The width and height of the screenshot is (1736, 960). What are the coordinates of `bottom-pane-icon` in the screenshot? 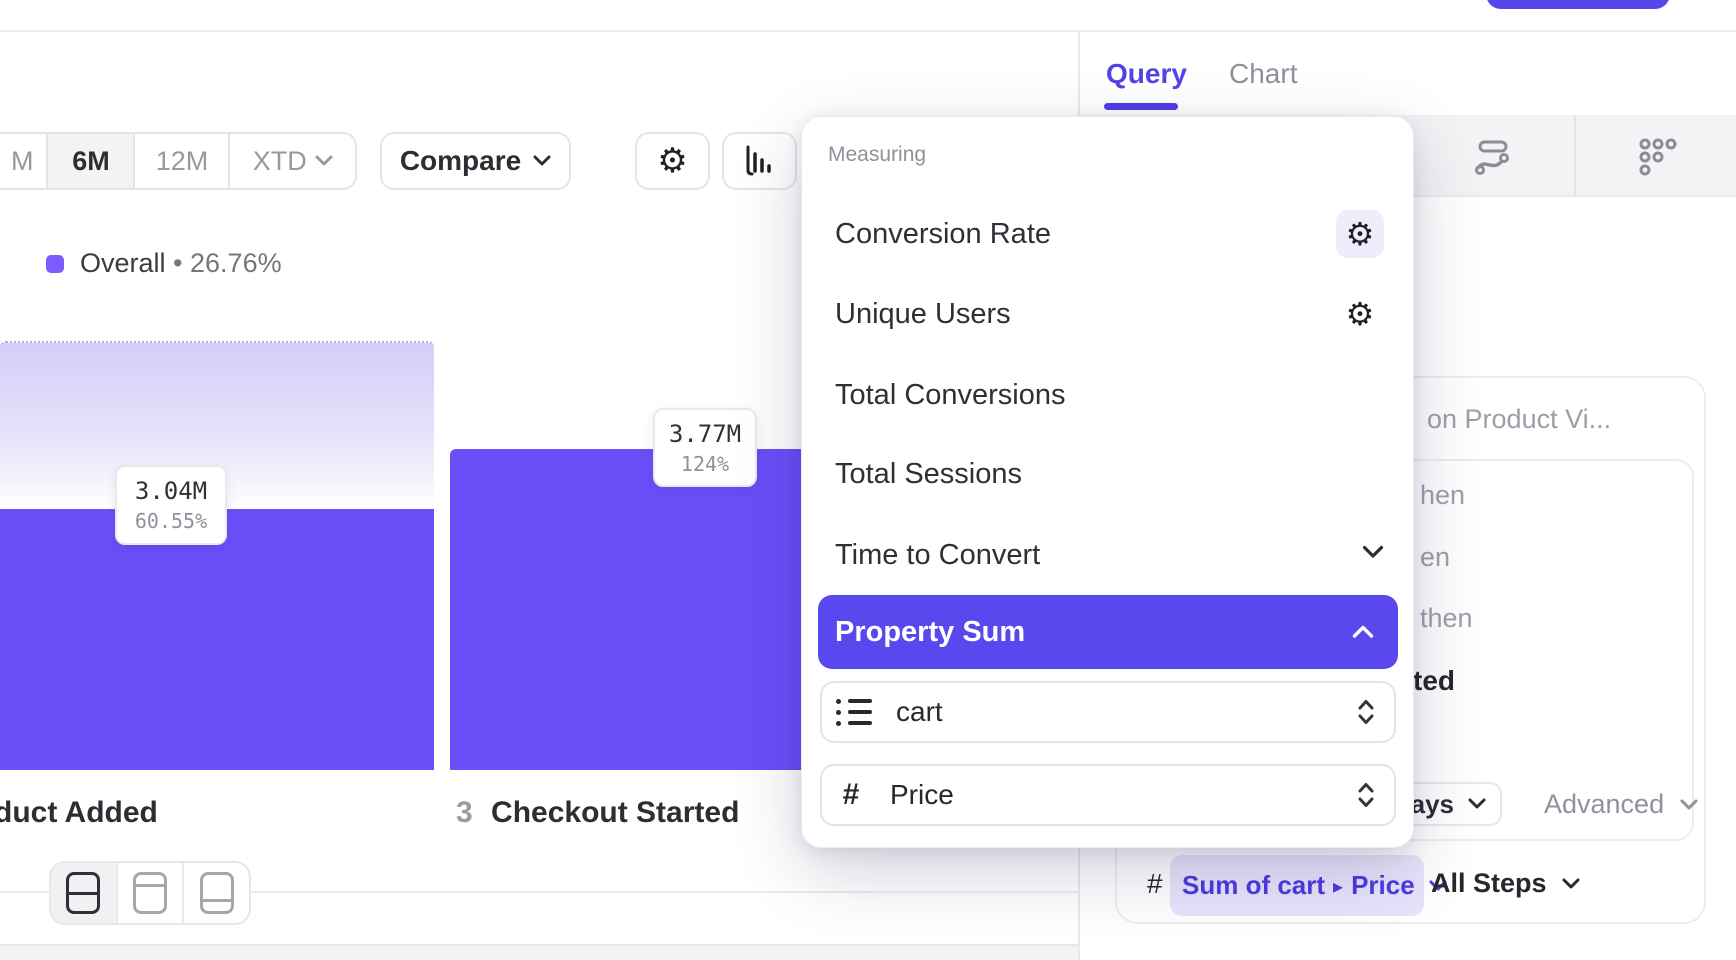 It's located at (216, 893).